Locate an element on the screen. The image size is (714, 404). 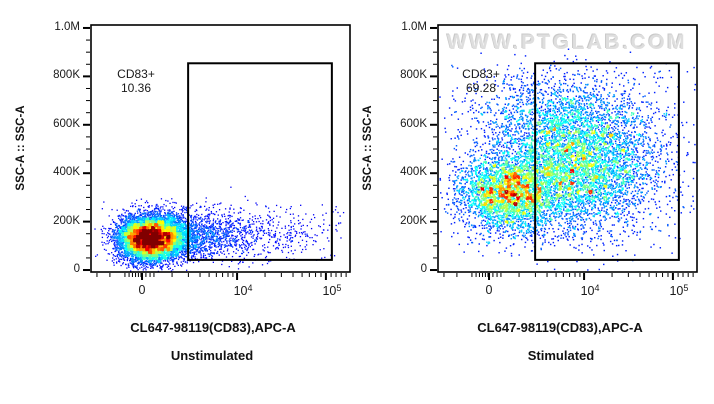
plot-subtitle-stimulated: Stimulated is located at coordinates (561, 355).